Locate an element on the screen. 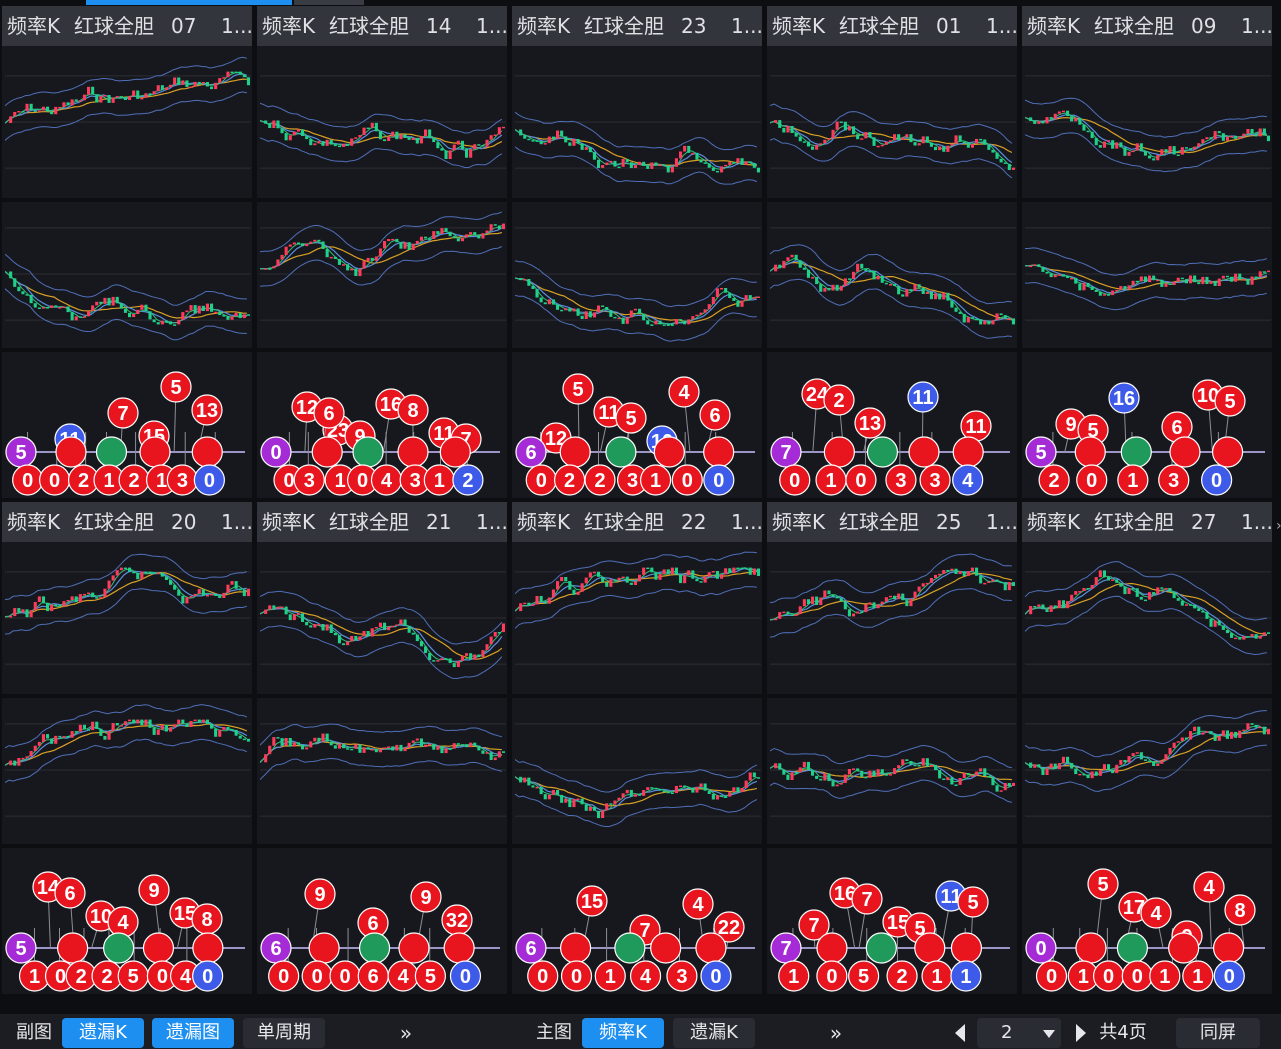 This screenshot has height=1049, width=1281. front-ball: 8 is located at coordinates (1240, 910).